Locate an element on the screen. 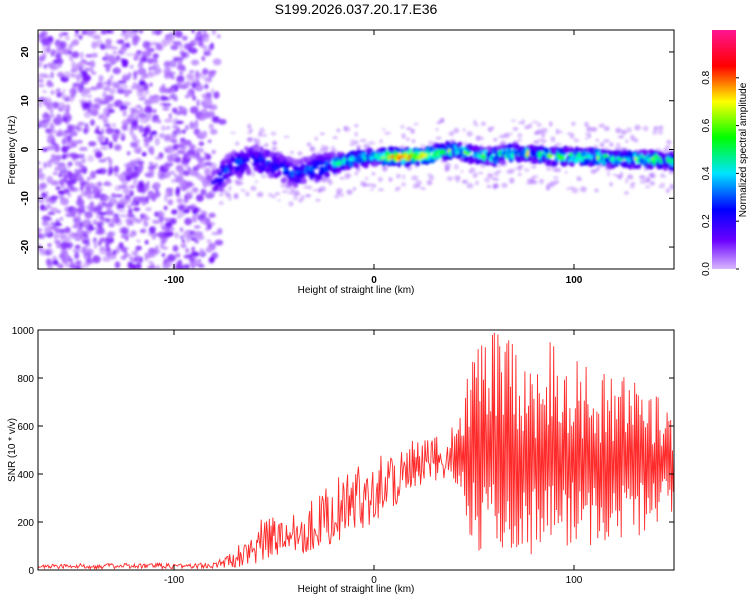 The height and width of the screenshot is (600, 750). snr-y-tick-label-3: 600 is located at coordinates (25, 427).